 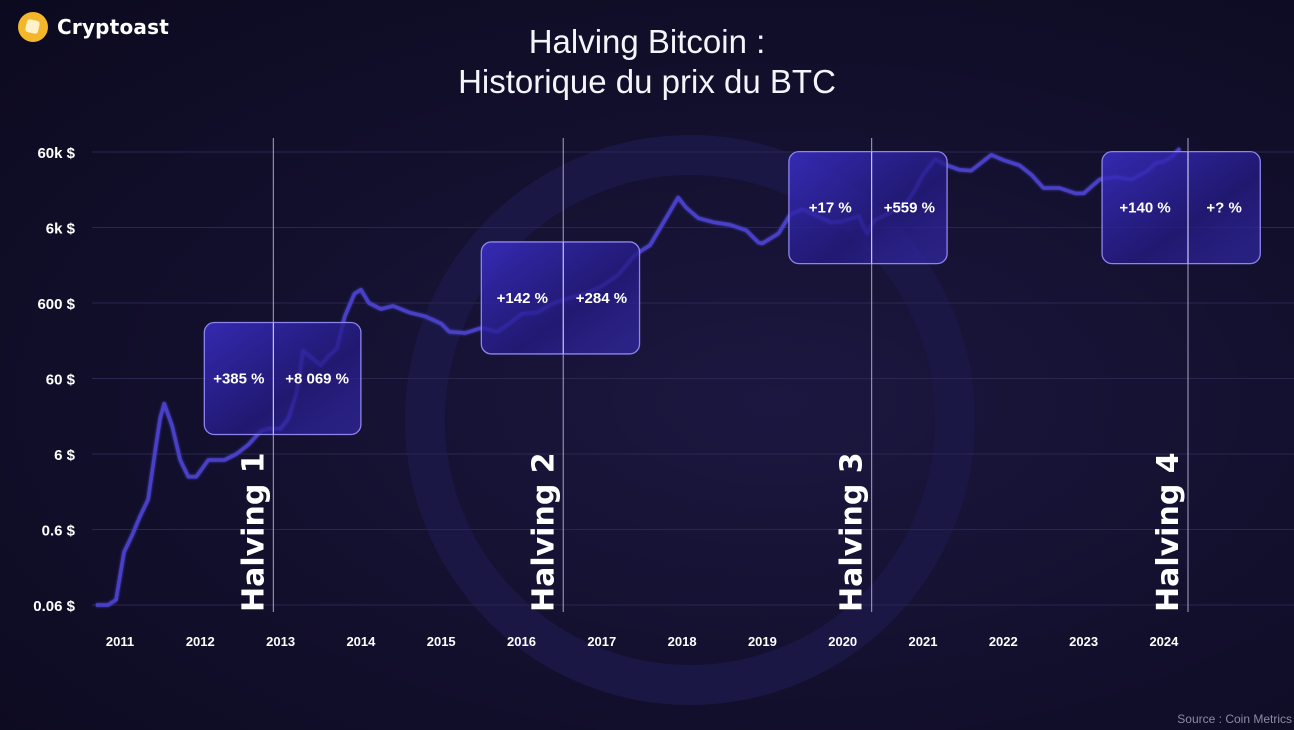 What do you see at coordinates (1164, 641) in the screenshot?
I see `x-tick-label: 2024` at bounding box center [1164, 641].